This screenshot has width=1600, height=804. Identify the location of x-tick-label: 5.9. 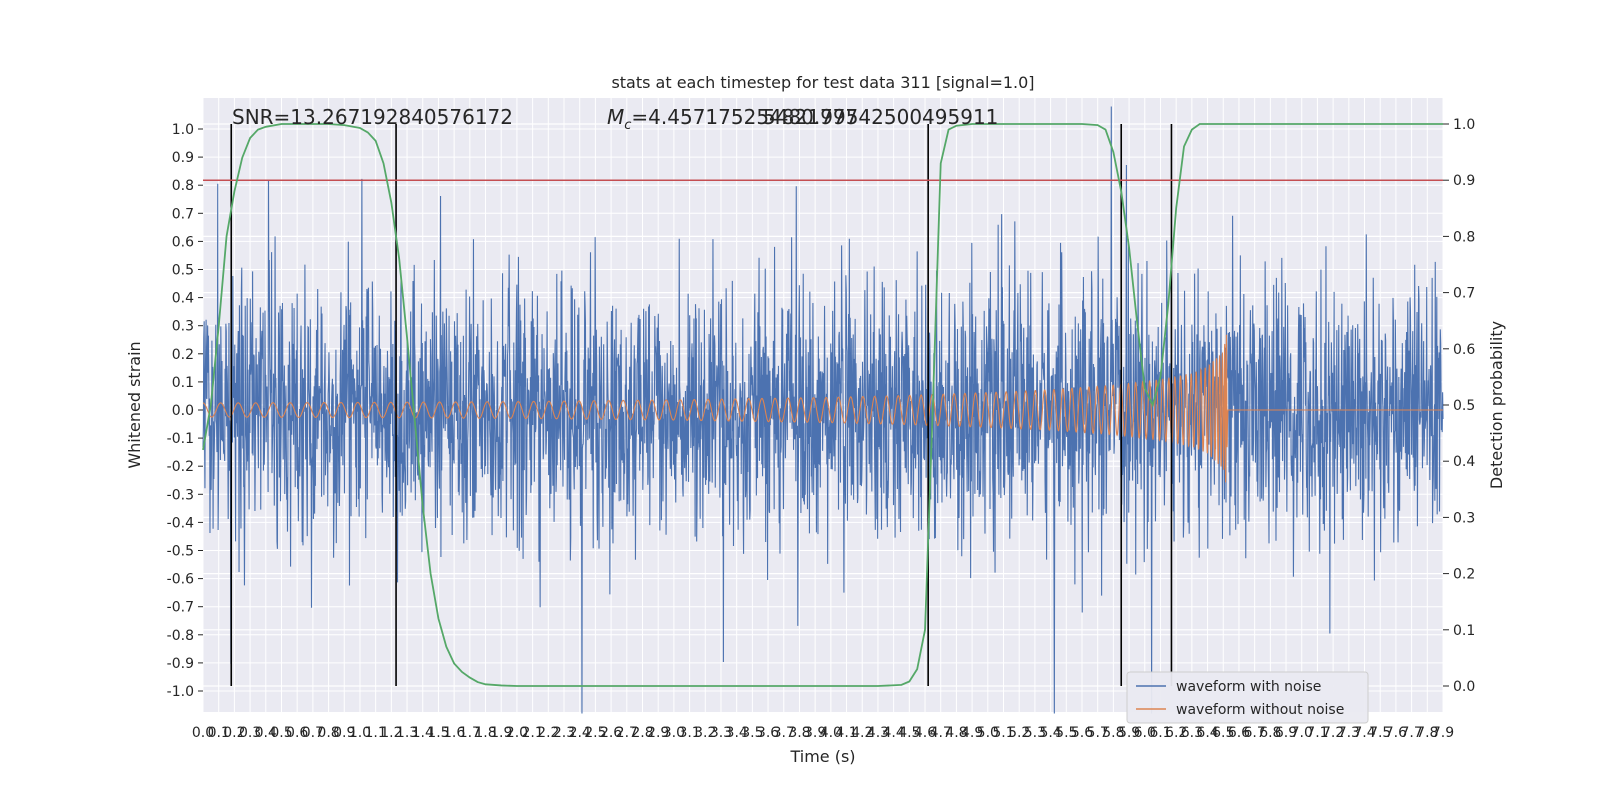
(1129, 733).